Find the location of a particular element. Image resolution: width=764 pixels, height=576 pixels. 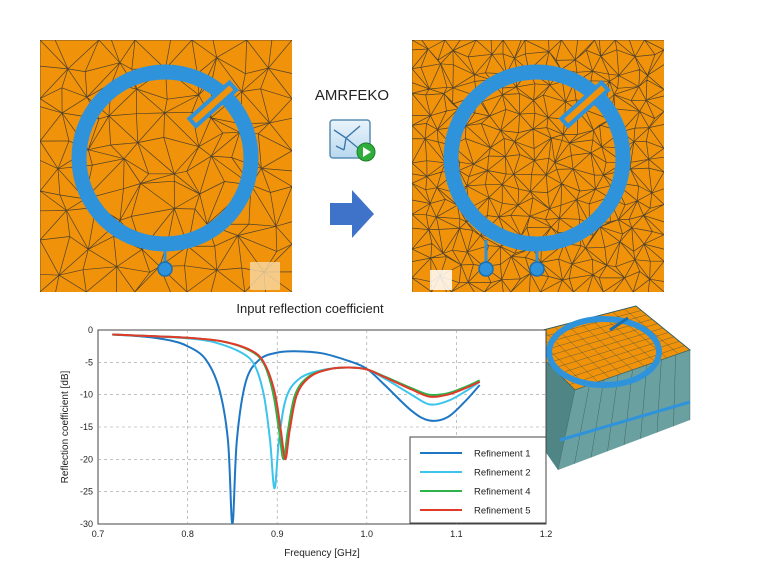

refined-mesh-panel is located at coordinates (538, 166).